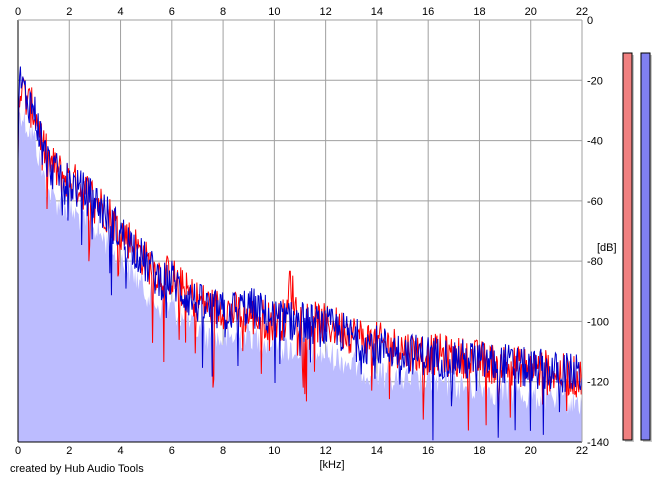 Image resolution: width=664 pixels, height=482 pixels. I want to click on x-tick-label-bottom: 2, so click(69, 451).